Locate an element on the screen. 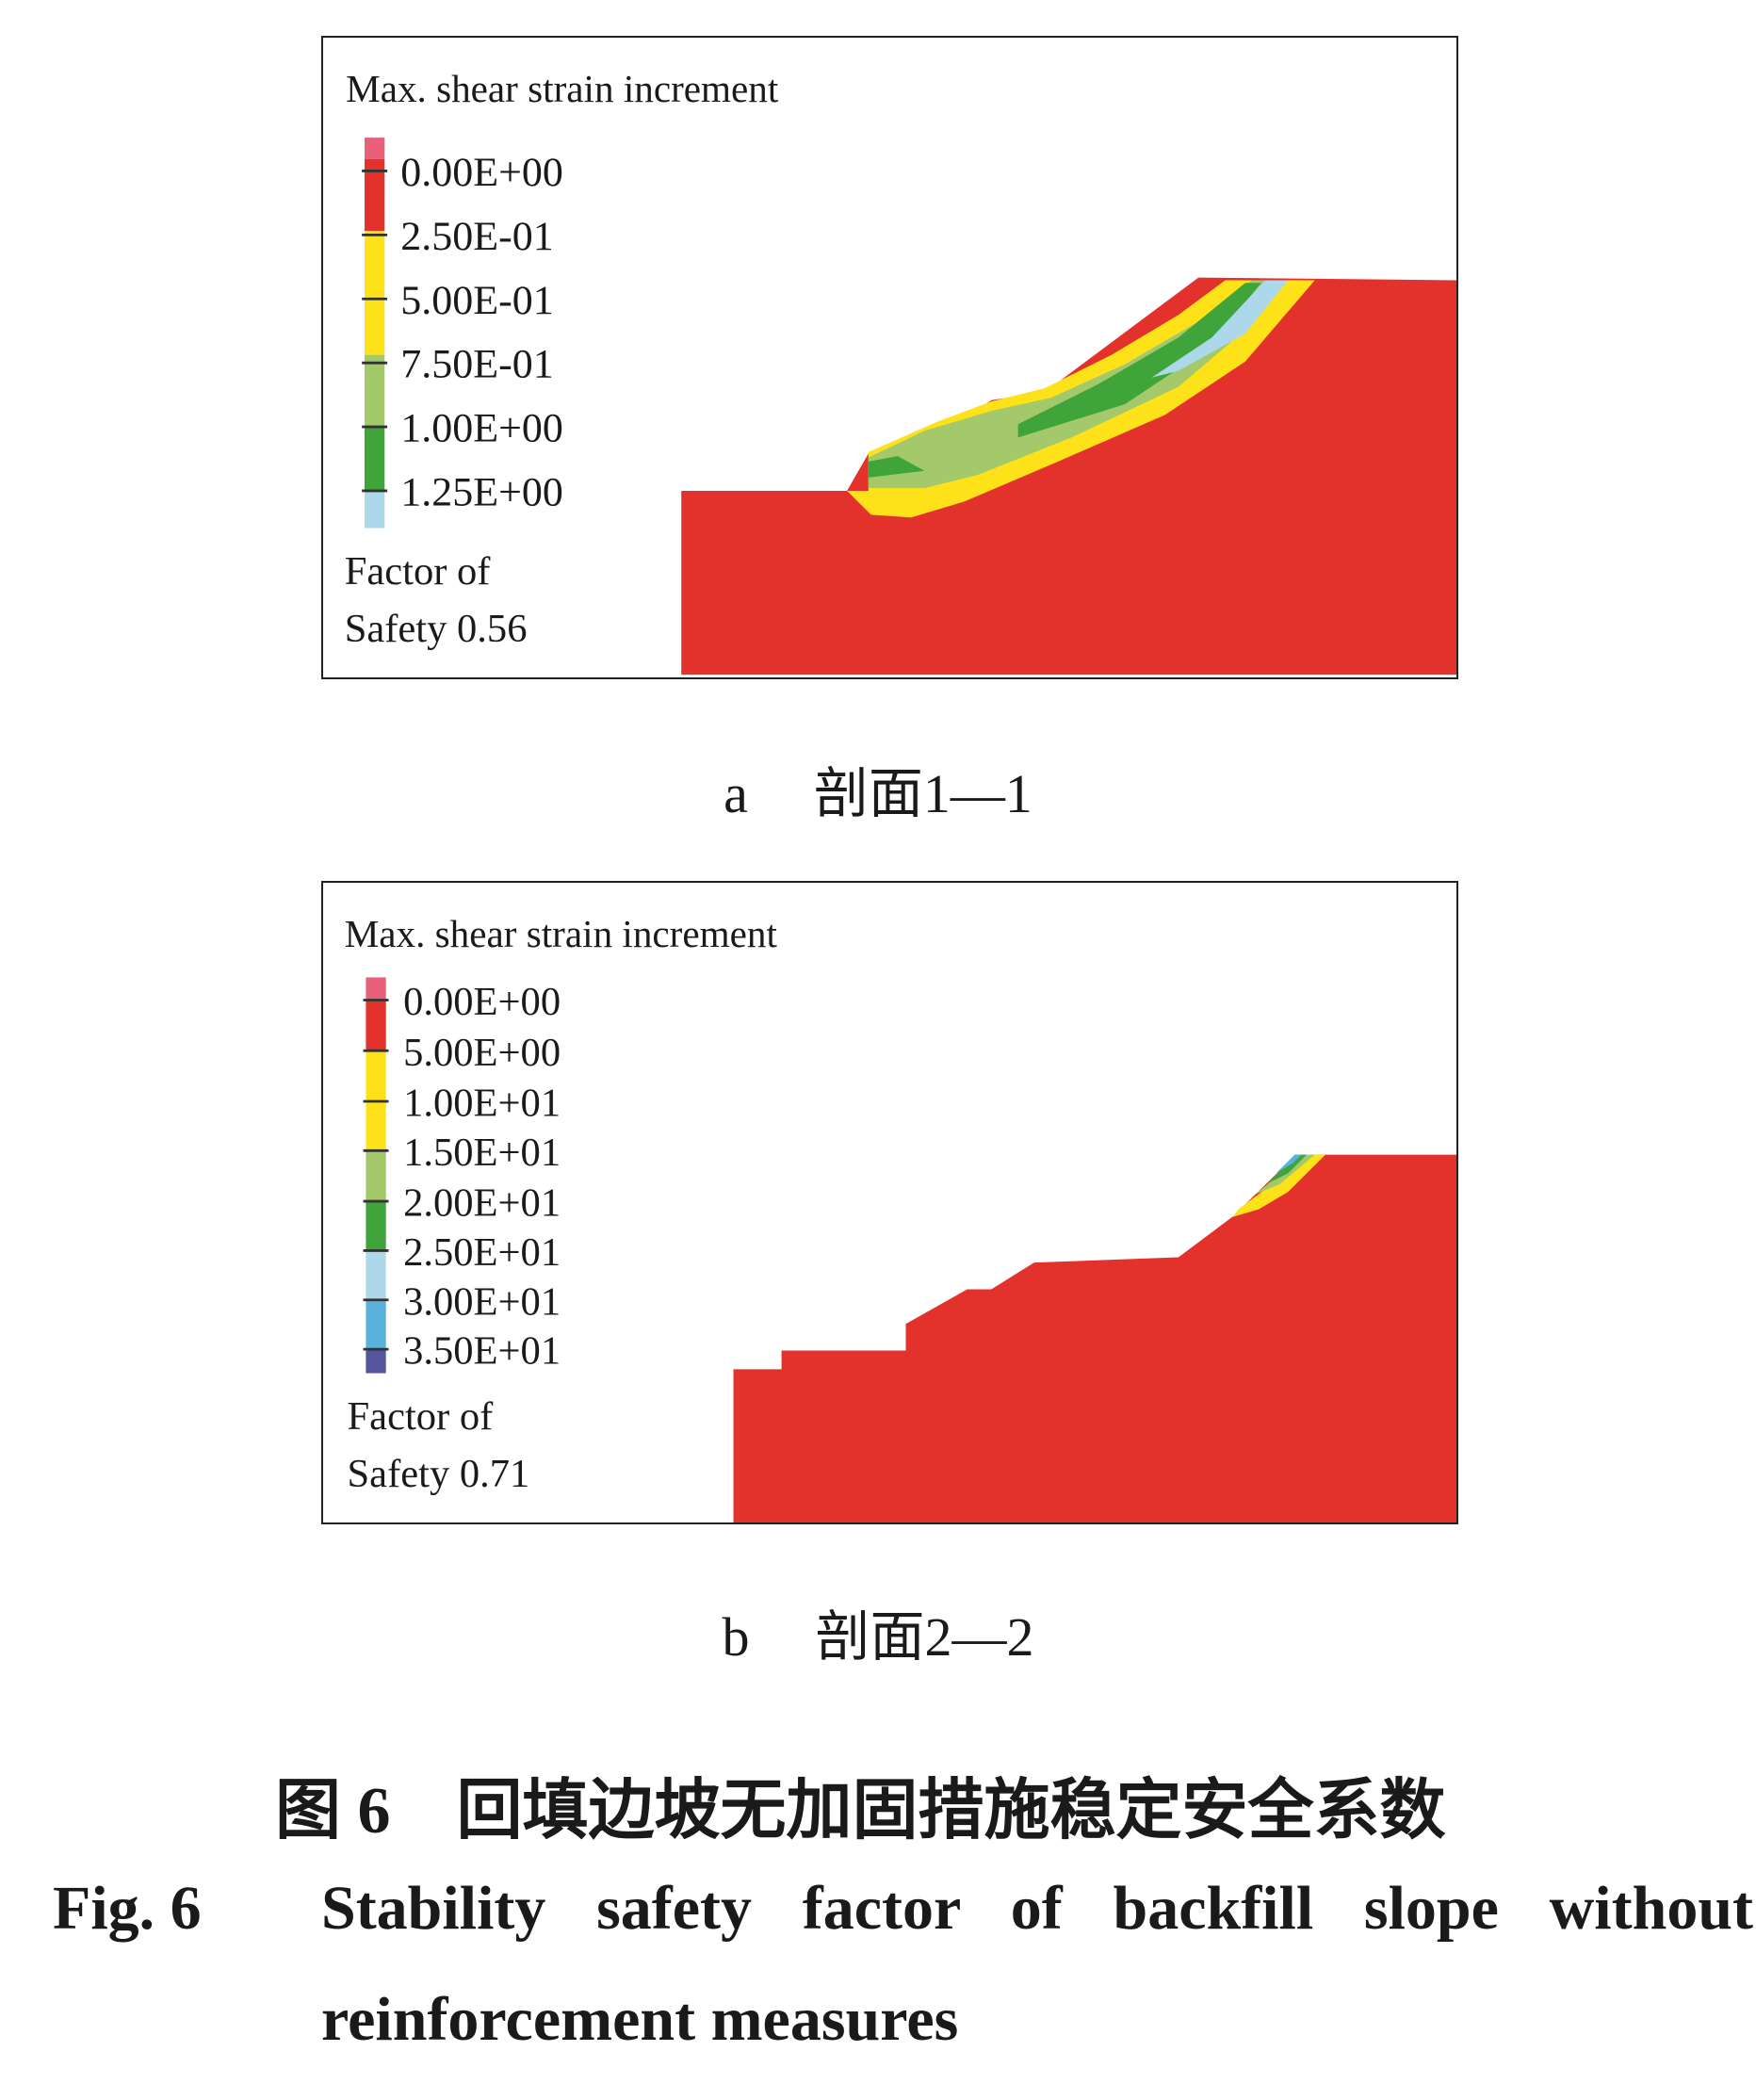  factor-of-safety-value: Safety 0.56 is located at coordinates (437, 629).